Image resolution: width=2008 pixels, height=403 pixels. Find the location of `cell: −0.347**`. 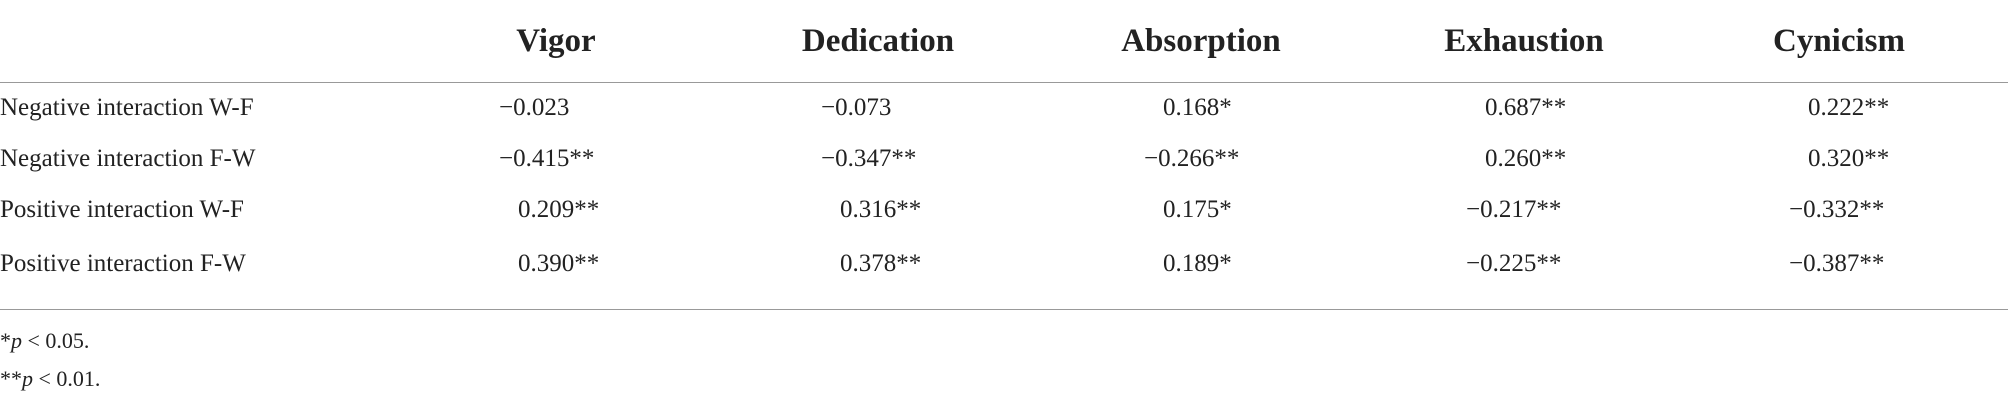

cell: −0.347** is located at coordinates (869, 158).